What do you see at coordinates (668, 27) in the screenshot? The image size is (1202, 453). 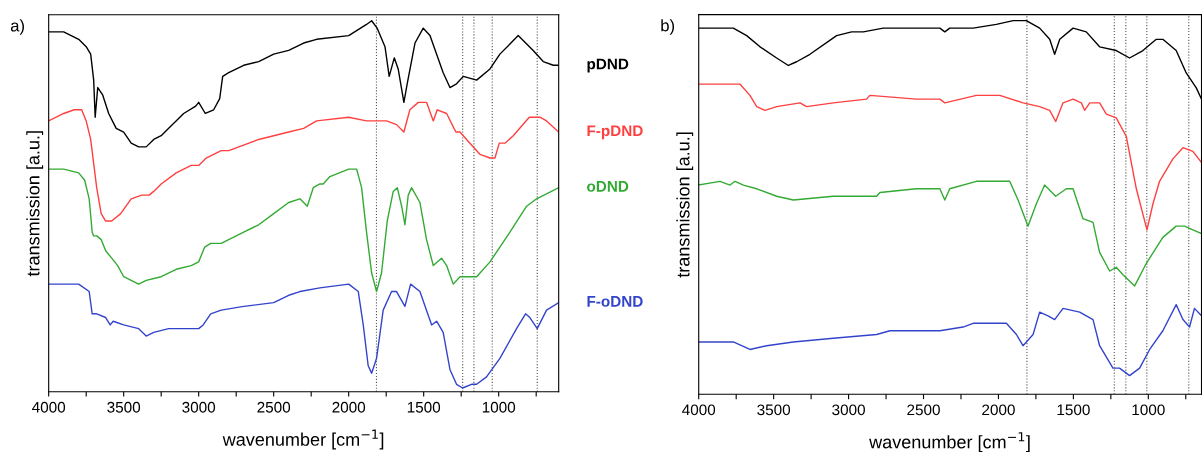 I see `chart-title: b)` at bounding box center [668, 27].